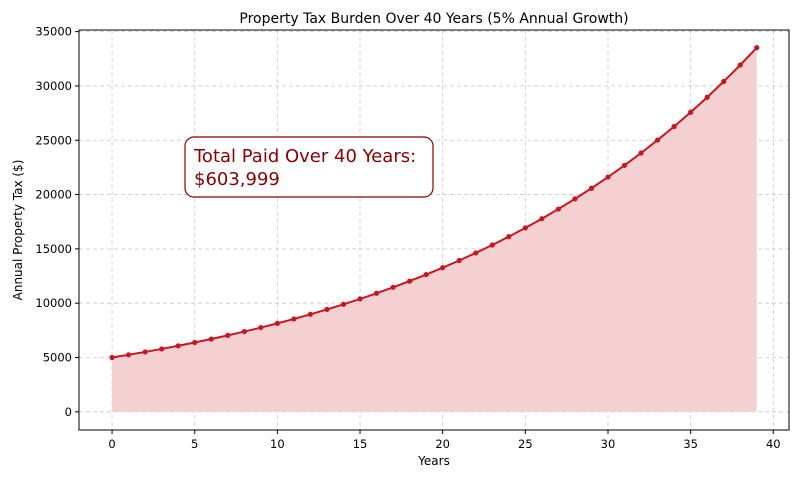 Image resolution: width=800 pixels, height=480 pixels. What do you see at coordinates (433, 461) in the screenshot?
I see `x-axis-label: Years` at bounding box center [433, 461].